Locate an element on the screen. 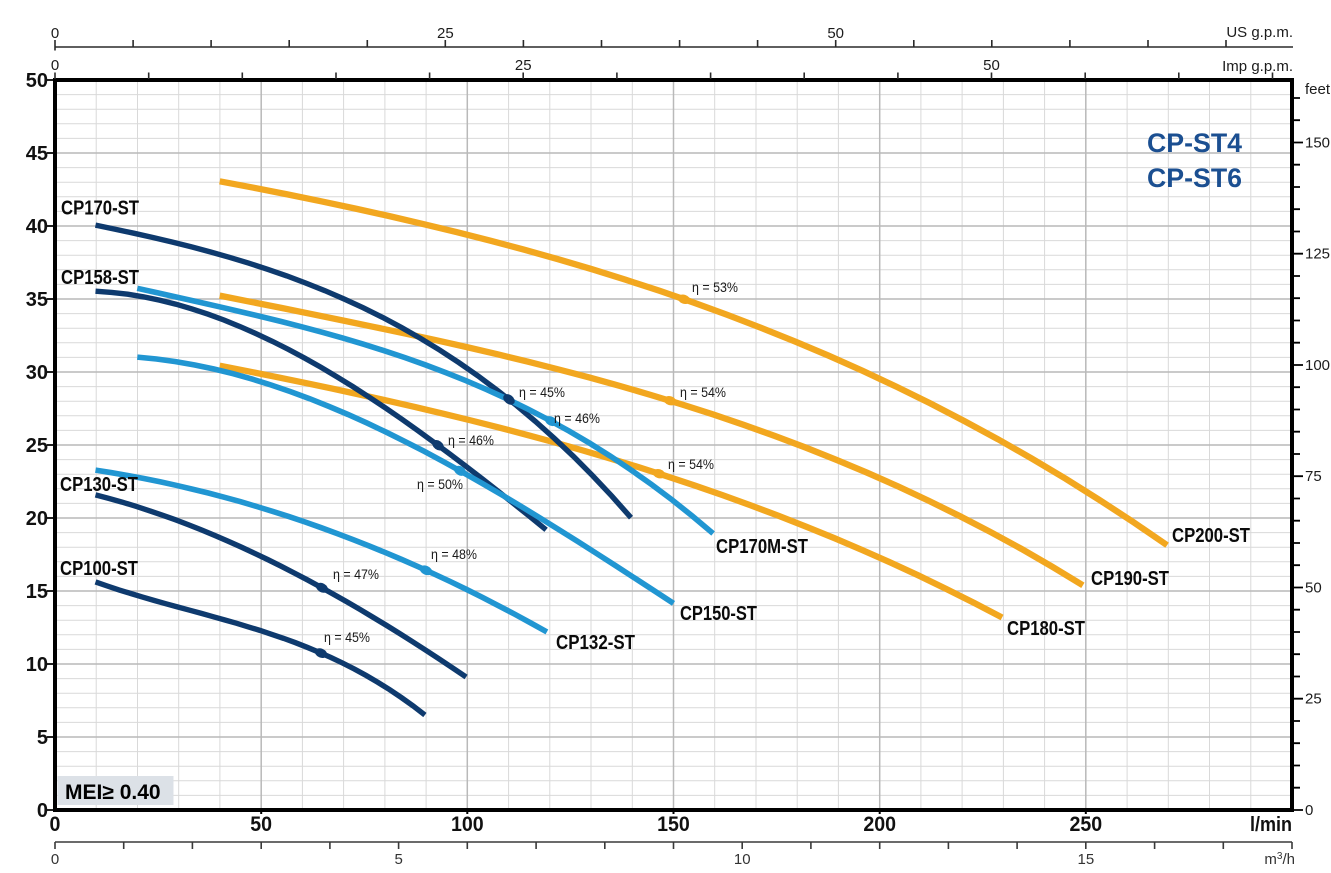 Image resolution: width=1331 pixels, height=873 pixels. svg-text: 125 is located at coordinates (1317, 254).